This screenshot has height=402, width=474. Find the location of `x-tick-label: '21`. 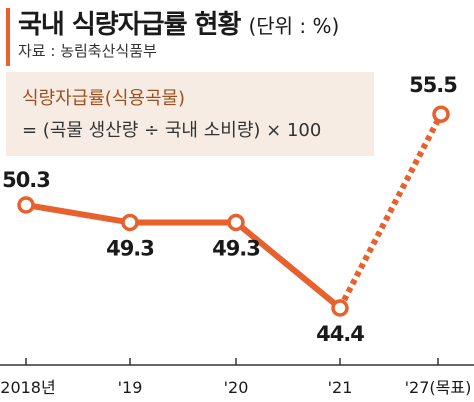

x-tick-label: '21 is located at coordinates (340, 387).